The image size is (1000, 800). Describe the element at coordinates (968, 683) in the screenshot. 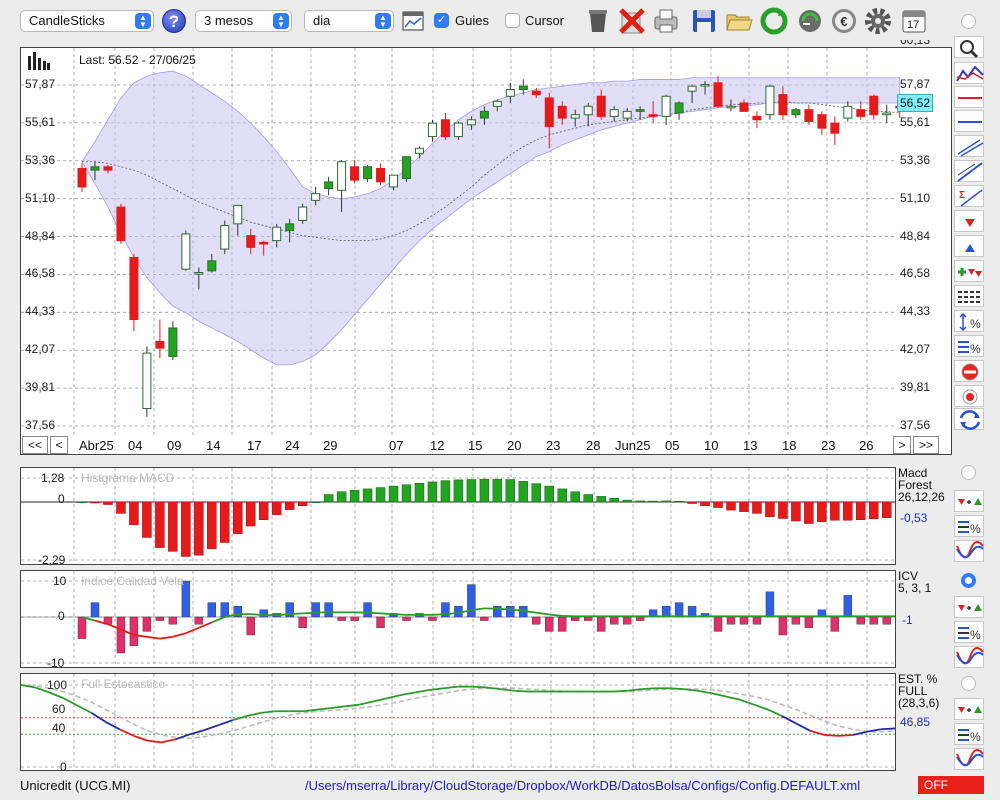

I see `stoch-panel-radio` at that location.